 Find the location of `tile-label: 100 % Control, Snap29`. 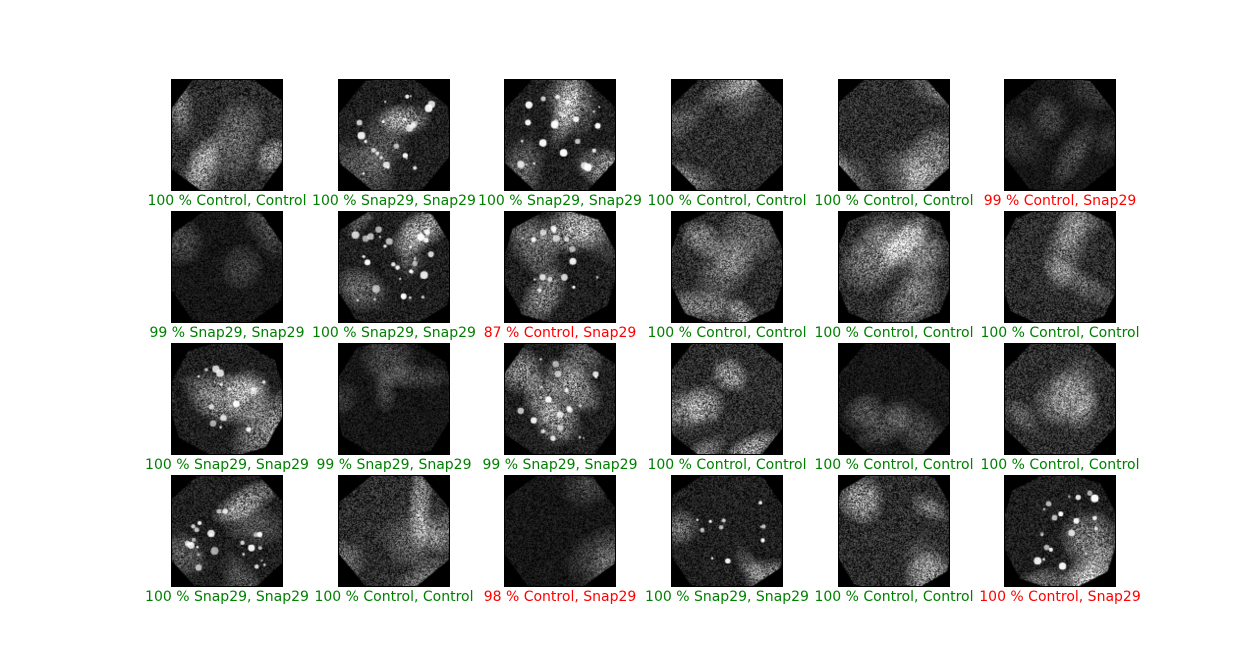

tile-label: 100 % Control, Snap29 is located at coordinates (1060, 597).